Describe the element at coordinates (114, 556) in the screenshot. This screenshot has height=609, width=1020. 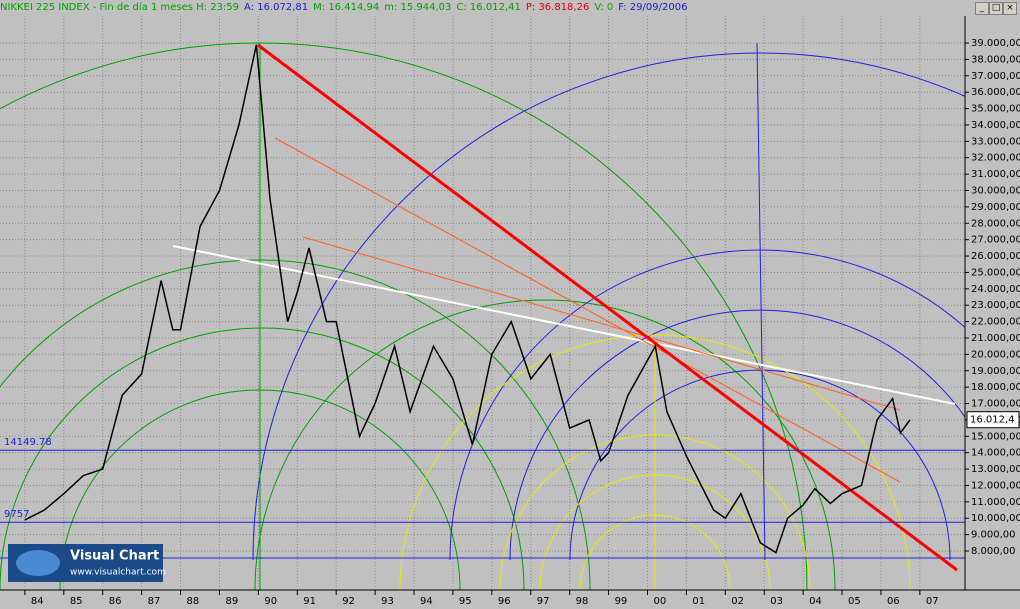
I see `logo-name: Visual Chart` at that location.